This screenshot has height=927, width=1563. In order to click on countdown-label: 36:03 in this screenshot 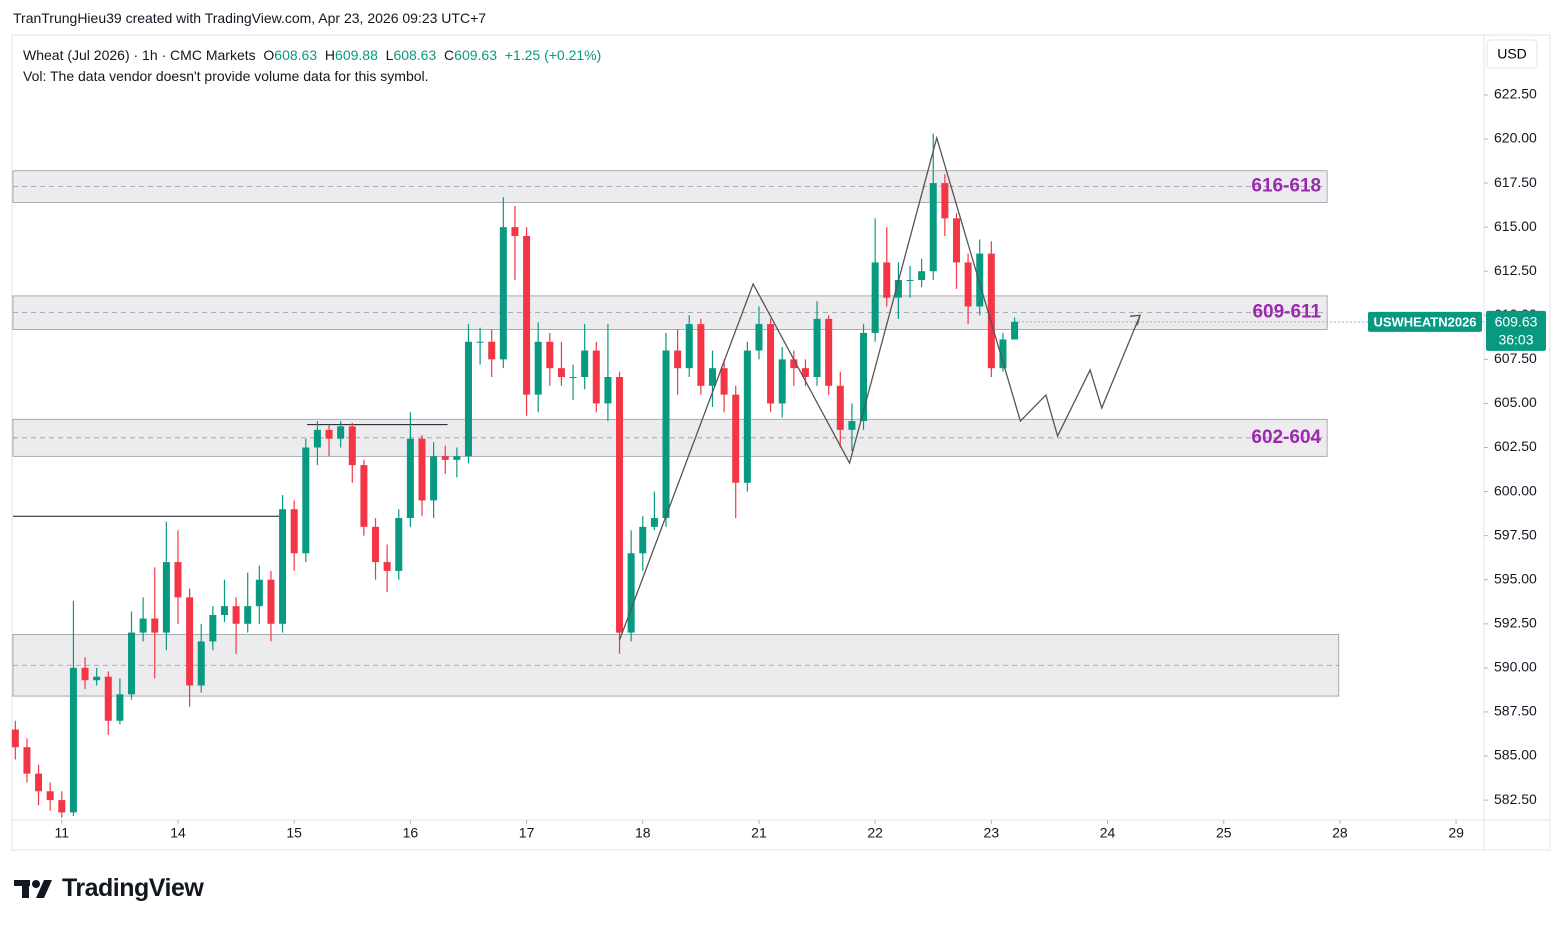, I will do `click(1515, 340)`.